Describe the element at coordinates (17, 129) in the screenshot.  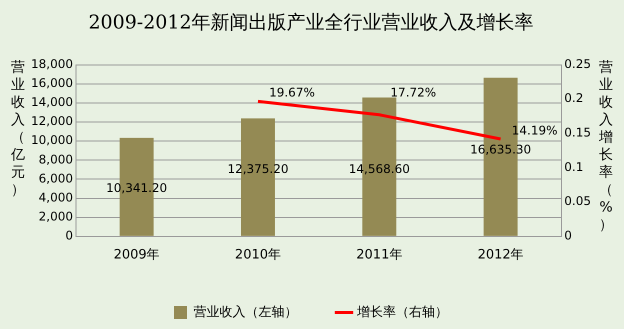
I see `y-axis-title: 营业收入（亿元）` at that location.